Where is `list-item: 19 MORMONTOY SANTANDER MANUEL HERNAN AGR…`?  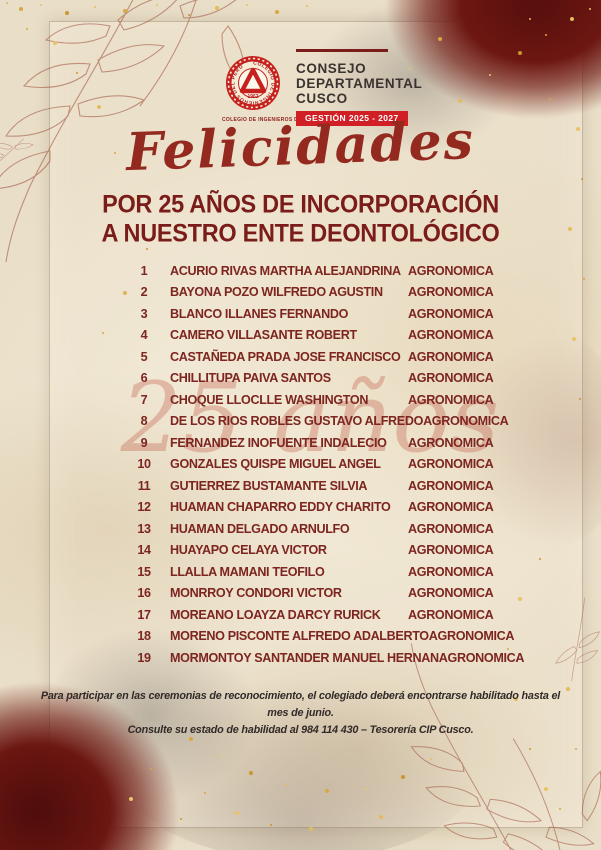
list-item: 19 MORMONTOY SANTANDER MANUEL HERNAN AGR… is located at coordinates (321, 658).